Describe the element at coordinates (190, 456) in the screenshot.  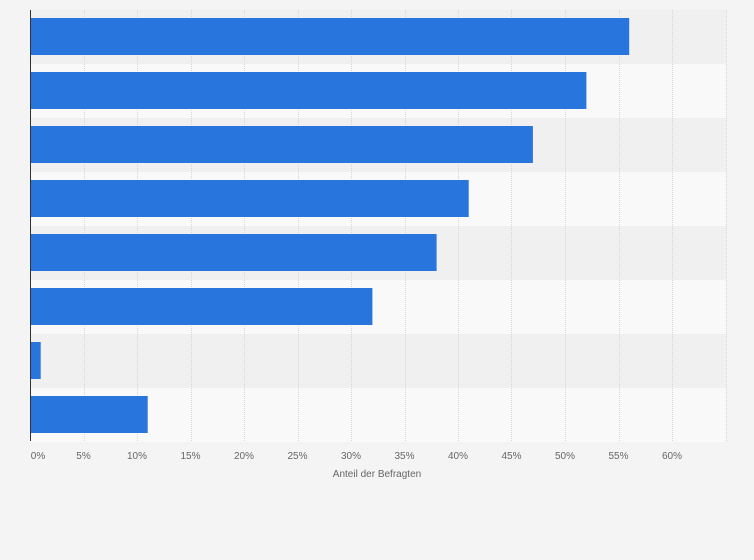
I see `x-tick-label: 15%` at that location.